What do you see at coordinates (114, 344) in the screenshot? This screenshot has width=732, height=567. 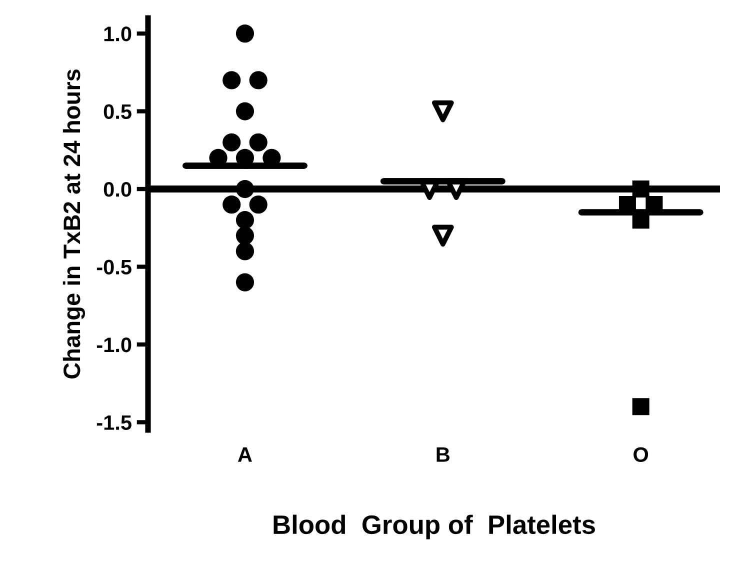 I see `y-tick-label: -1.0` at bounding box center [114, 344].